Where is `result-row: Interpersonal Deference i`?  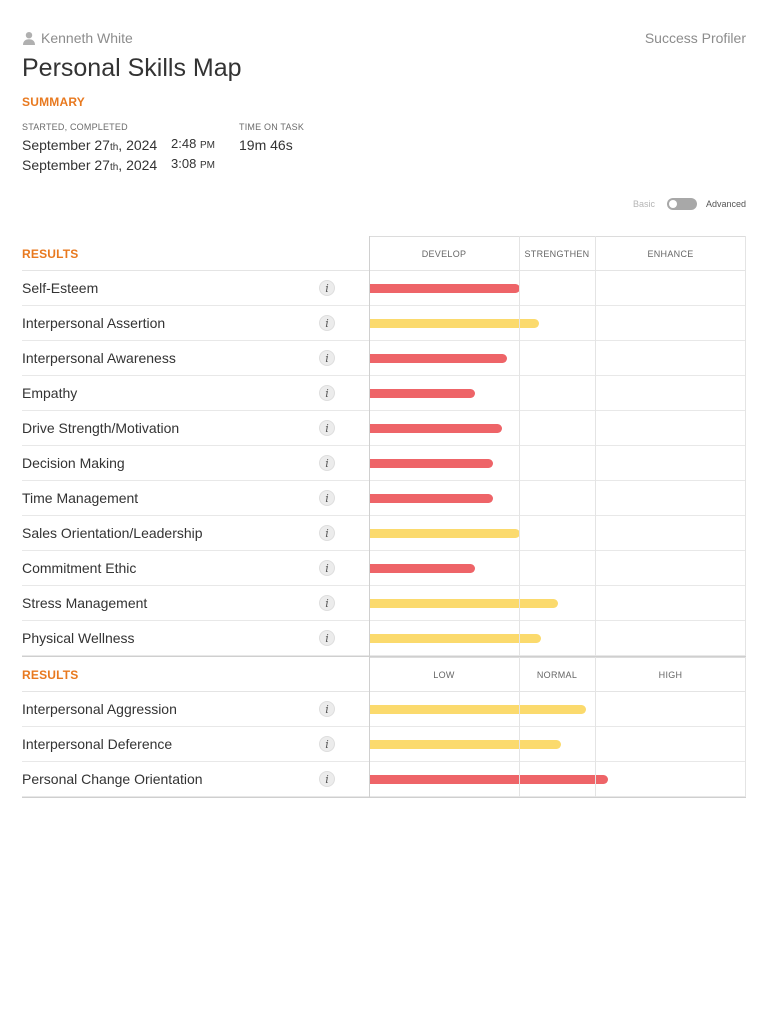 result-row: Interpersonal Deference i is located at coordinates (384, 744).